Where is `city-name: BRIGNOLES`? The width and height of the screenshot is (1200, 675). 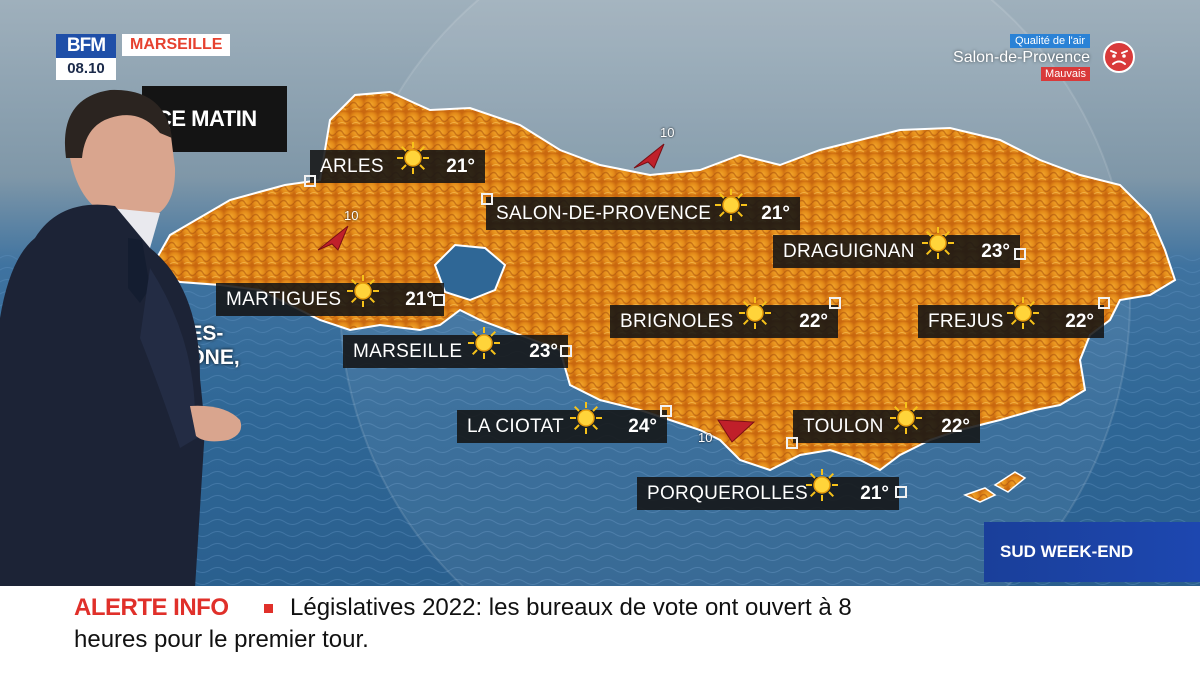
city-name: BRIGNOLES is located at coordinates (677, 321).